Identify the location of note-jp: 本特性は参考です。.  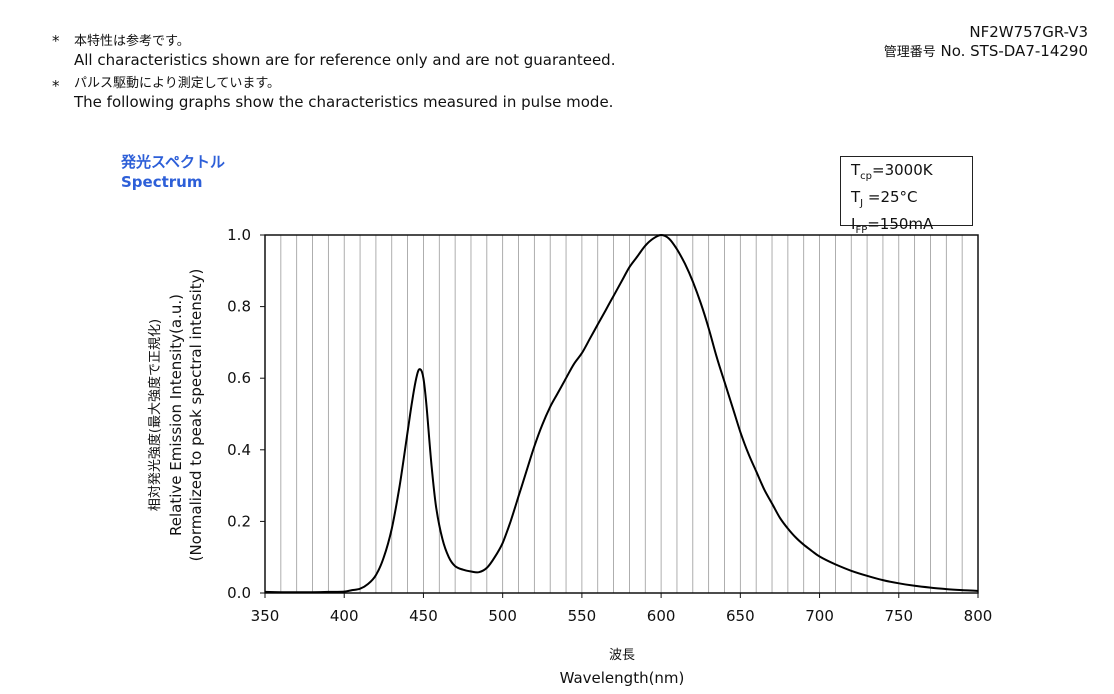
(132, 41).